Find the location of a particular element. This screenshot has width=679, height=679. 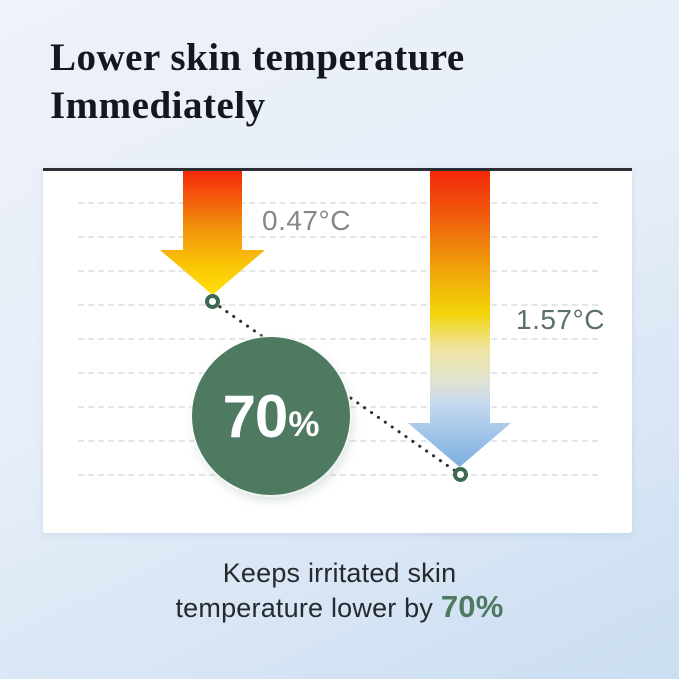

caption-line-2-text: temperature lower by is located at coordinates (304, 608).